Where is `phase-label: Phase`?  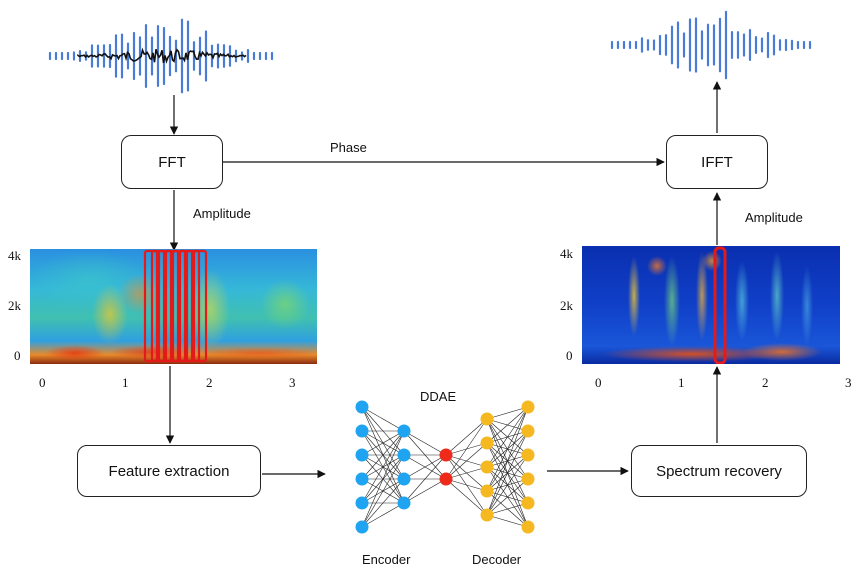
phase-label: Phase is located at coordinates (348, 147).